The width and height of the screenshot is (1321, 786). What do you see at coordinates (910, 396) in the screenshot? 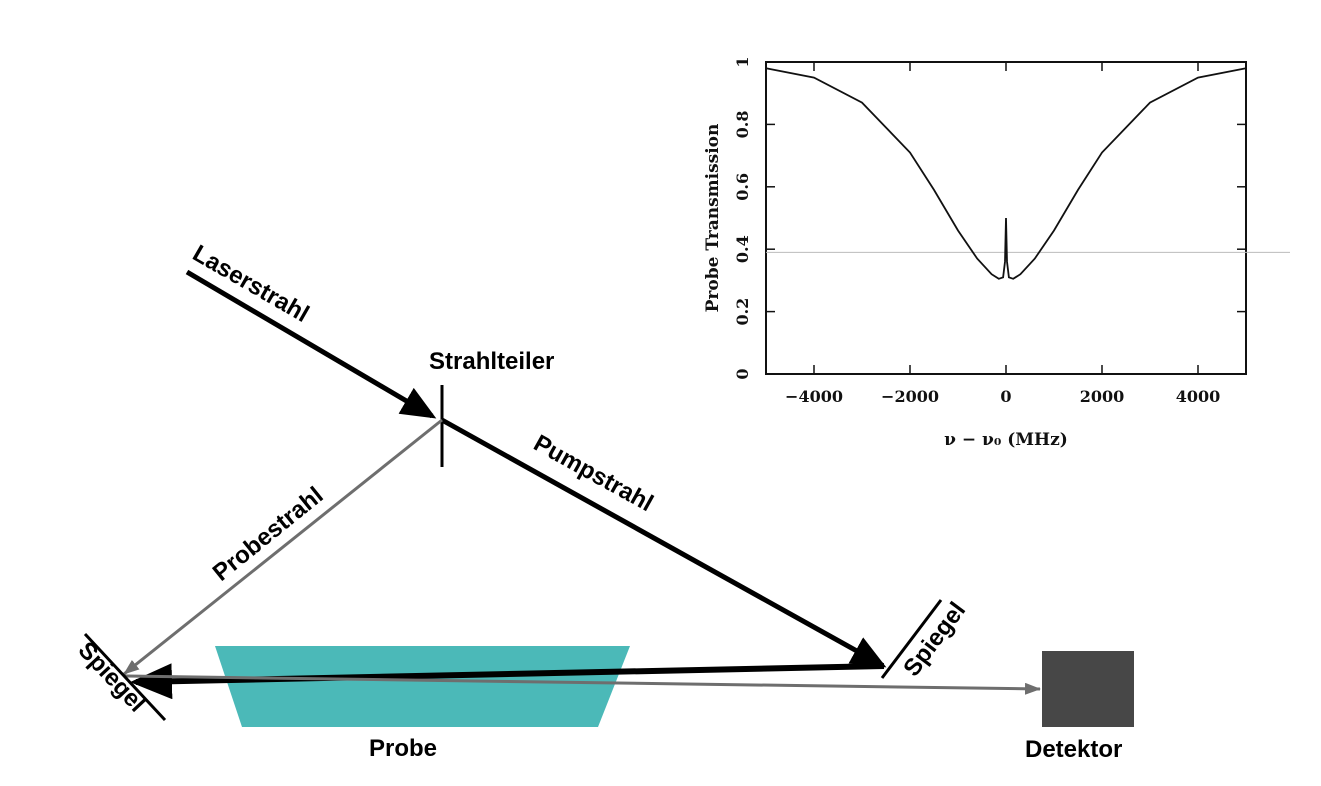
I see `x-tick-label: −2000` at bounding box center [910, 396].